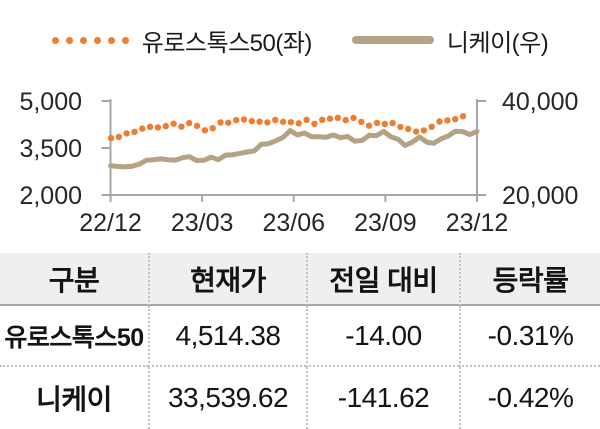 The width and height of the screenshot is (600, 429). What do you see at coordinates (227, 336) in the screenshot?
I see `table-row-eurostoxx-price: 4,514.38` at bounding box center [227, 336].